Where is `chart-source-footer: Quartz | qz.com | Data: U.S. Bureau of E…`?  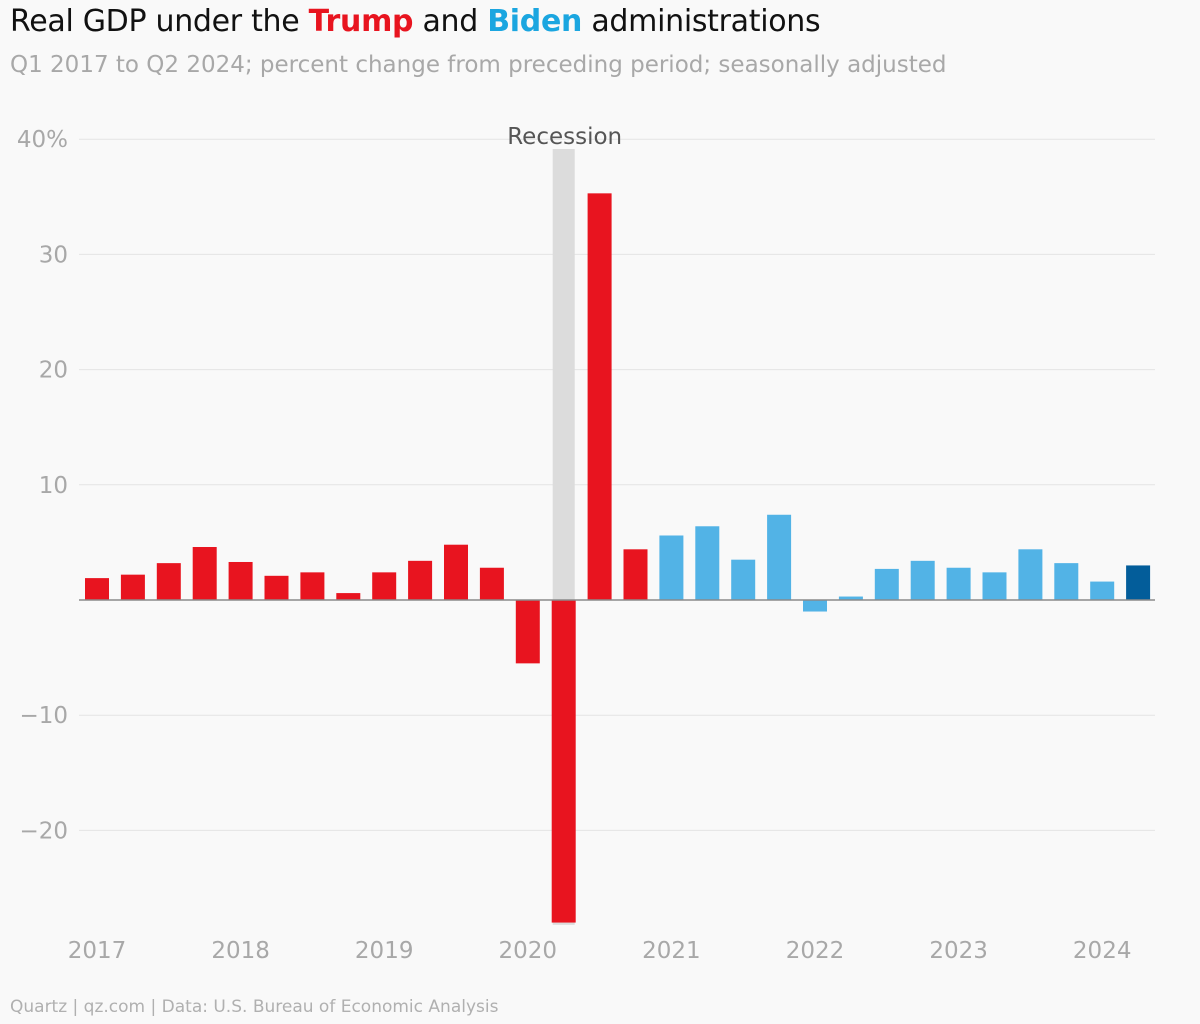
chart-source-footer: Quartz | qz.com | Data: U.S. Bureau of E… is located at coordinates (254, 1007).